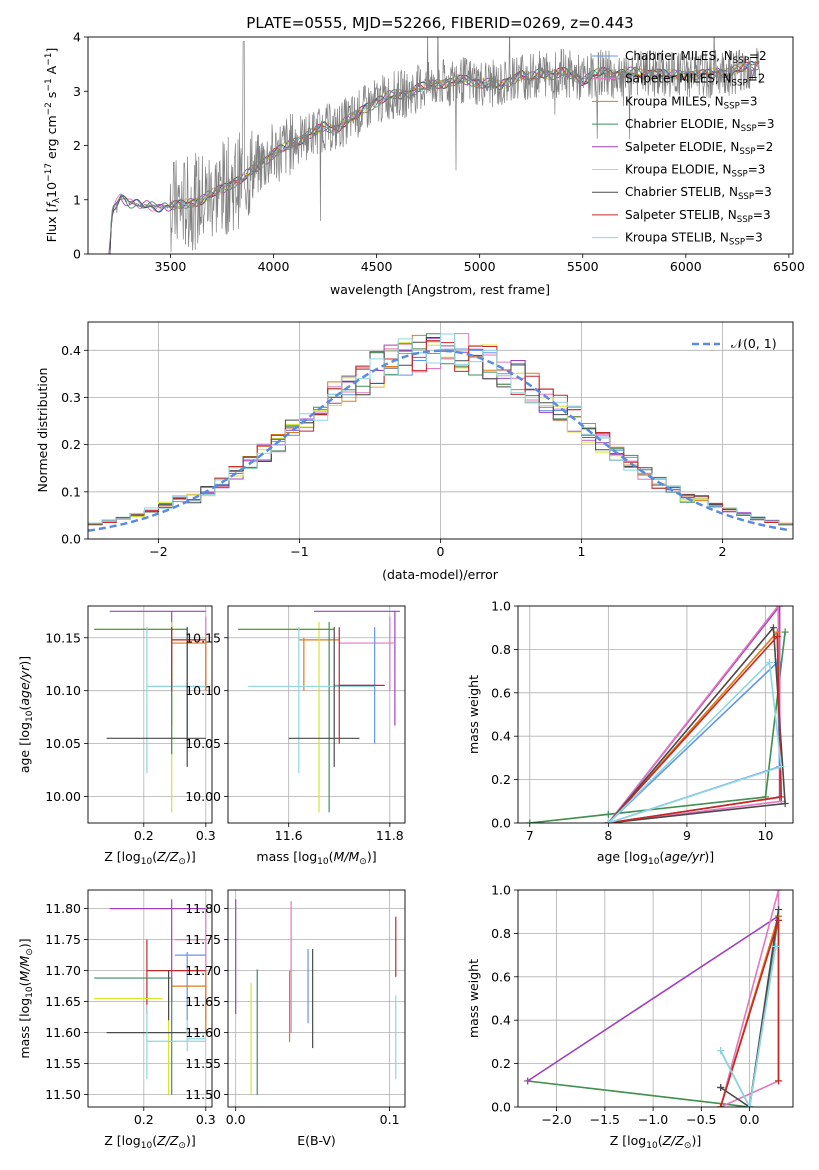 This screenshot has height=1170, width=819. I want to click on legend-label: Salpeter MILES, NSSP=2, so click(695, 80).